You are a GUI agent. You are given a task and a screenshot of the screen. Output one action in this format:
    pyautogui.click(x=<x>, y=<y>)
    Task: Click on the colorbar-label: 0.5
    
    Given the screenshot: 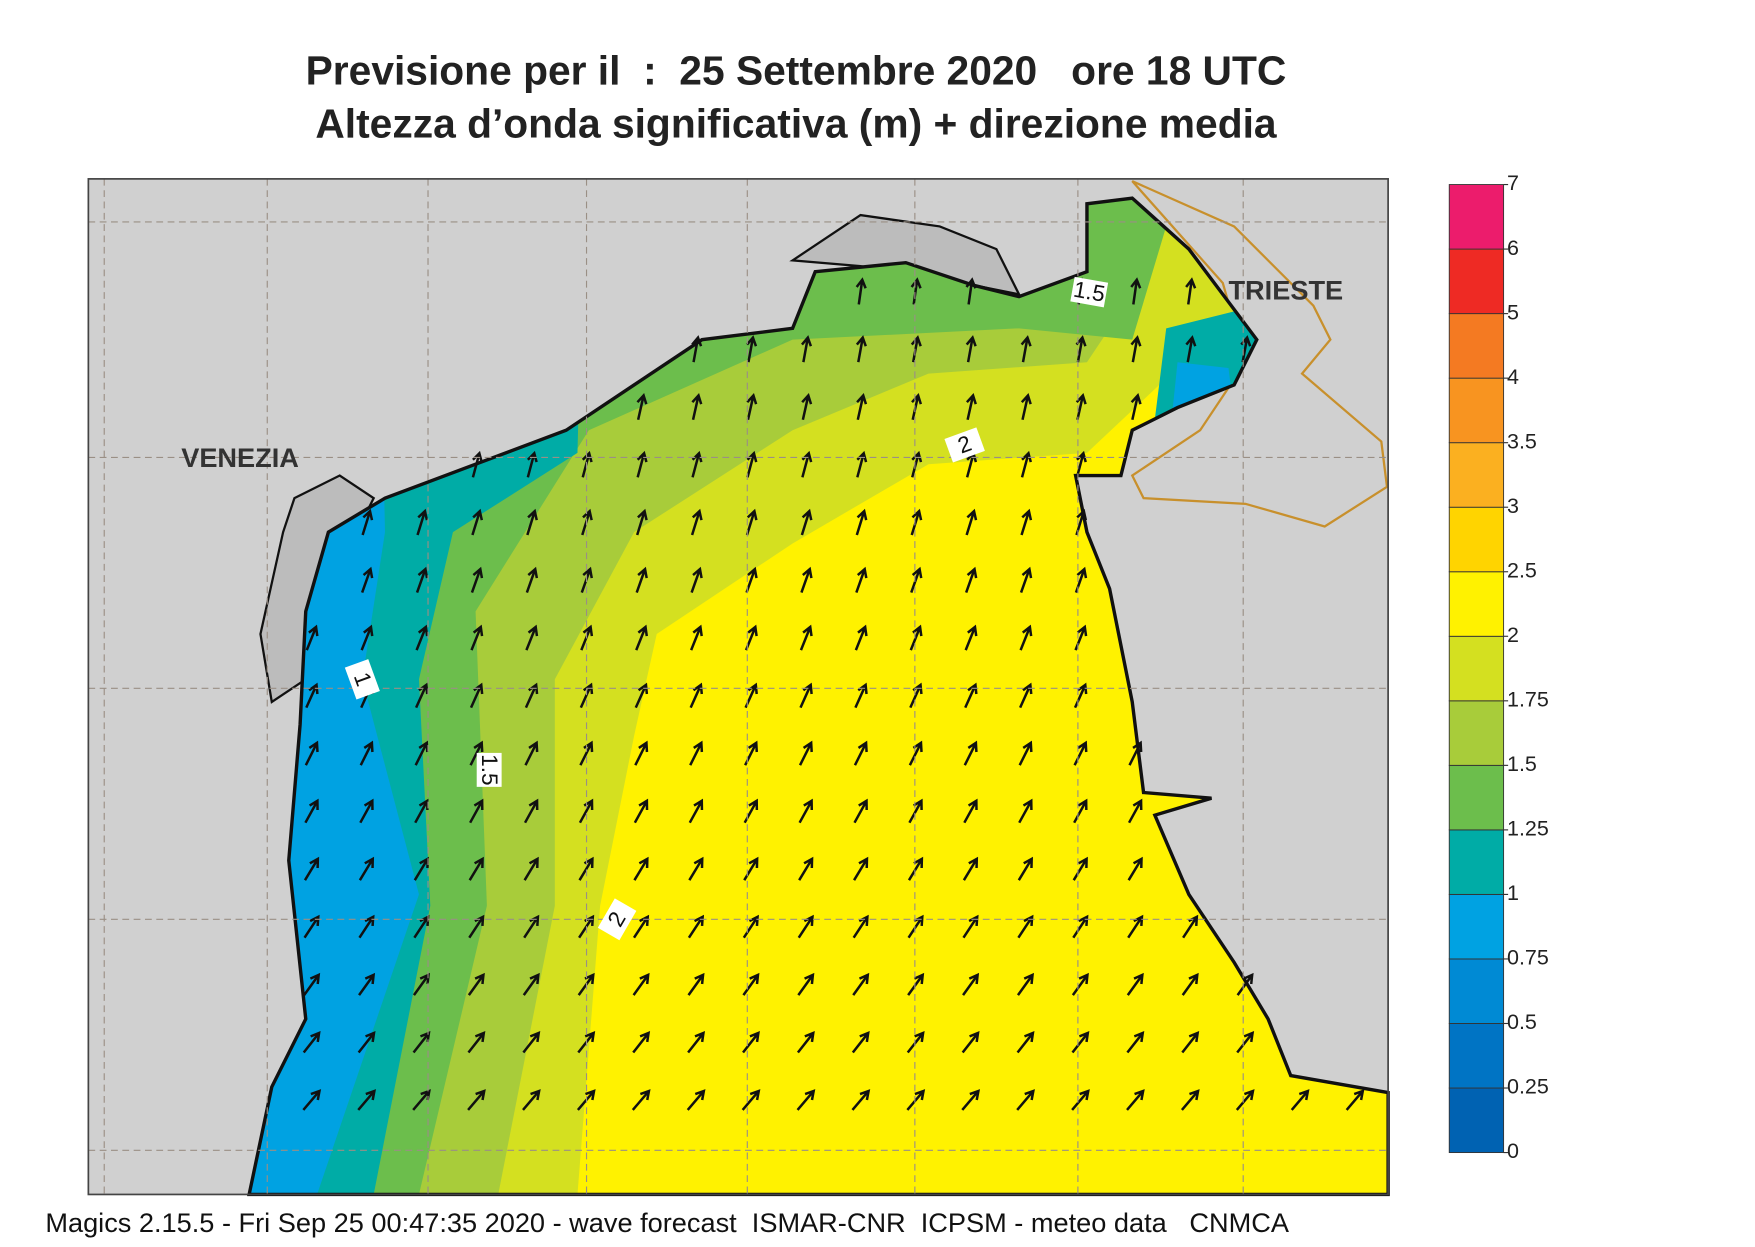 What is the action you would take?
    pyautogui.click(x=1522, y=1022)
    